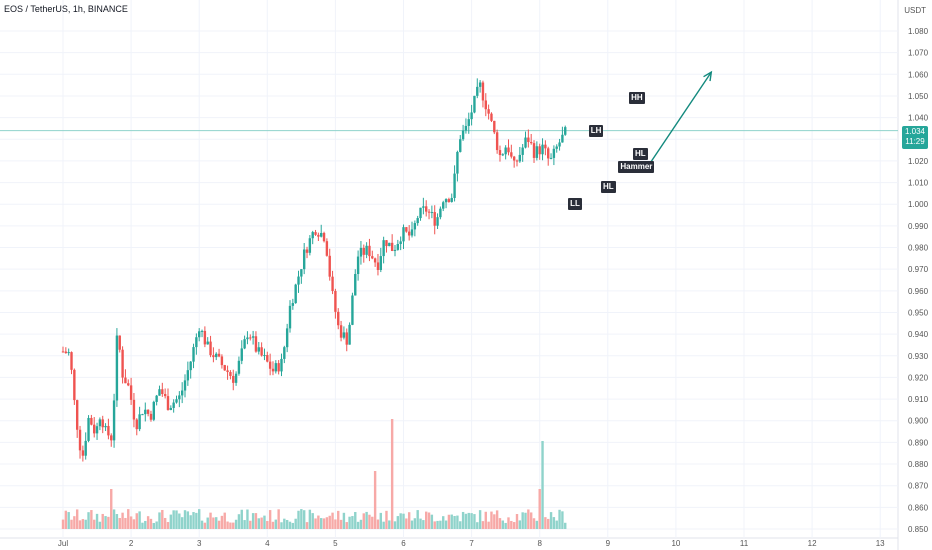 The width and height of the screenshot is (932, 550). Describe the element at coordinates (637, 98) in the screenshot. I see `annotation-hh: HH` at that location.